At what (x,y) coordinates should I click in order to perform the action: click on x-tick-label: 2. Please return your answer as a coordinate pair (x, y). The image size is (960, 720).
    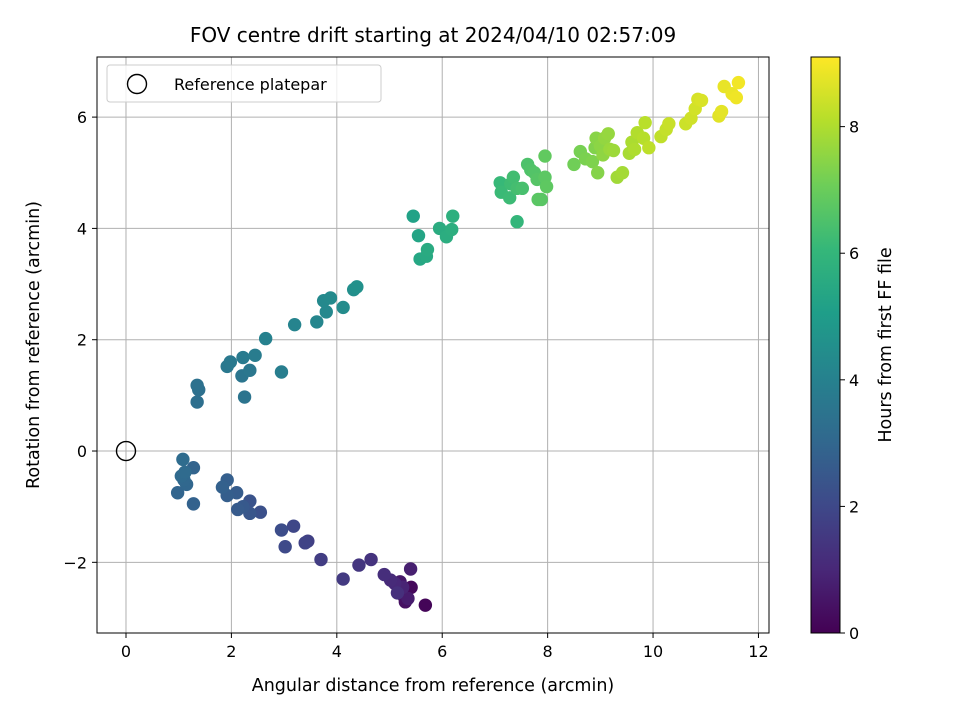
    Looking at the image, I should click on (231, 651).